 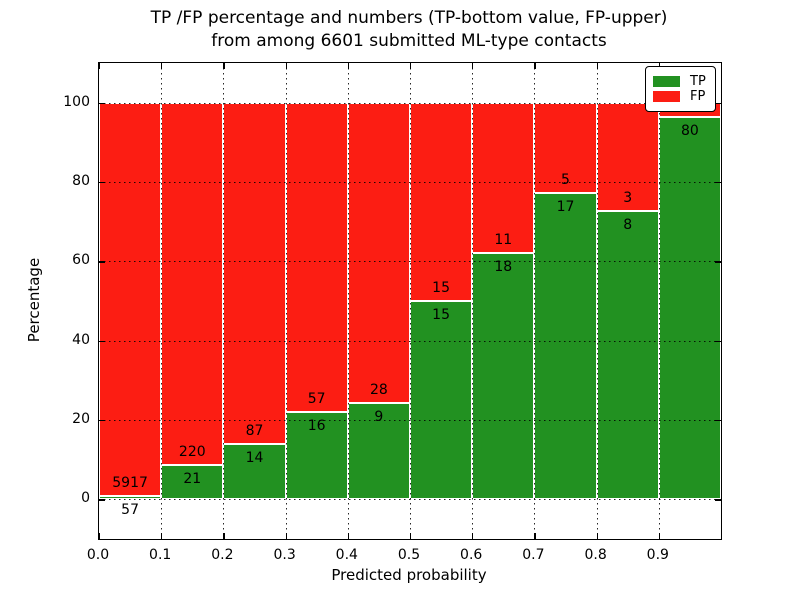 I want to click on fp-count-label: 57, so click(x=316, y=399).